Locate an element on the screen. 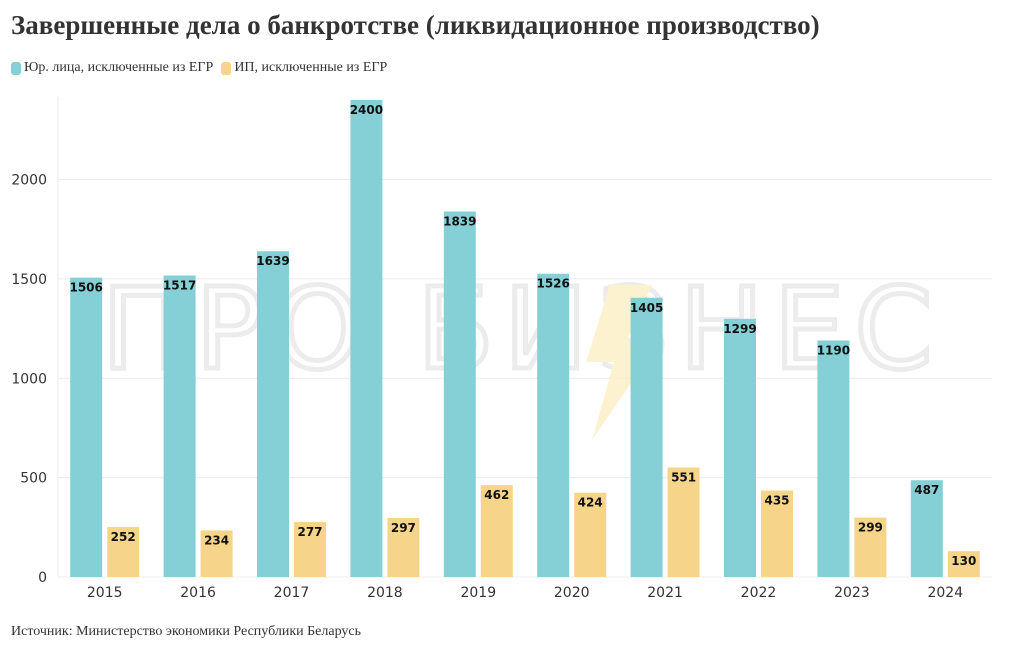  bar-individual-entrepreneurs-2018 is located at coordinates (403, 547).